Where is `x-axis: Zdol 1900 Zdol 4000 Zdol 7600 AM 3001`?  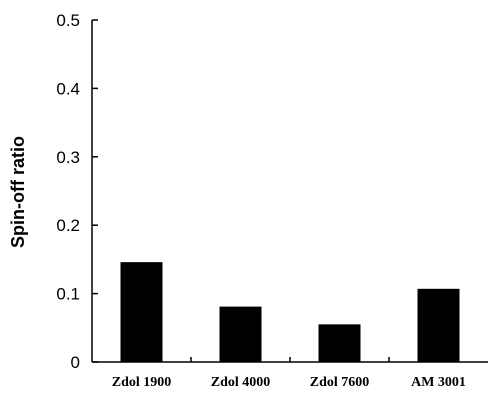
x-axis: Zdol 1900 Zdol 4000 Zdol 7600 AM 3001 is located at coordinates (290, 373).